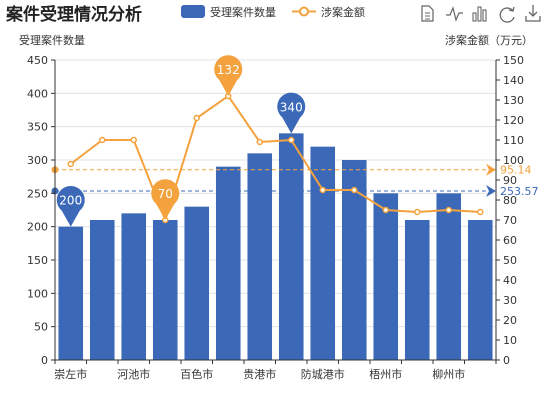 This screenshot has height=420, width=550. What do you see at coordinates (513, 80) in the screenshot?
I see `y2-tick-label: 140` at bounding box center [513, 80].